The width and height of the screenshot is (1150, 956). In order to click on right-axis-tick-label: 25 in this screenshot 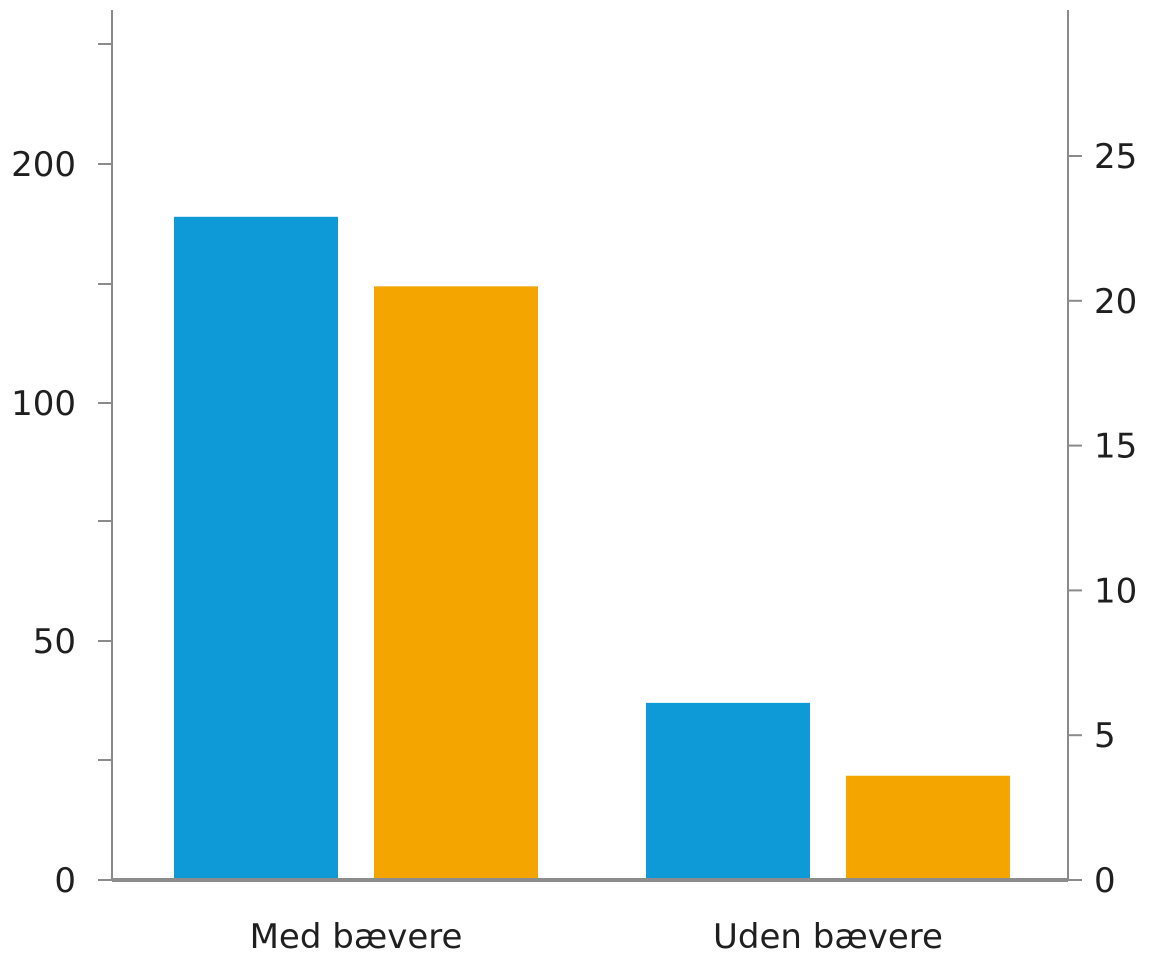, I will do `click(1115, 157)`.